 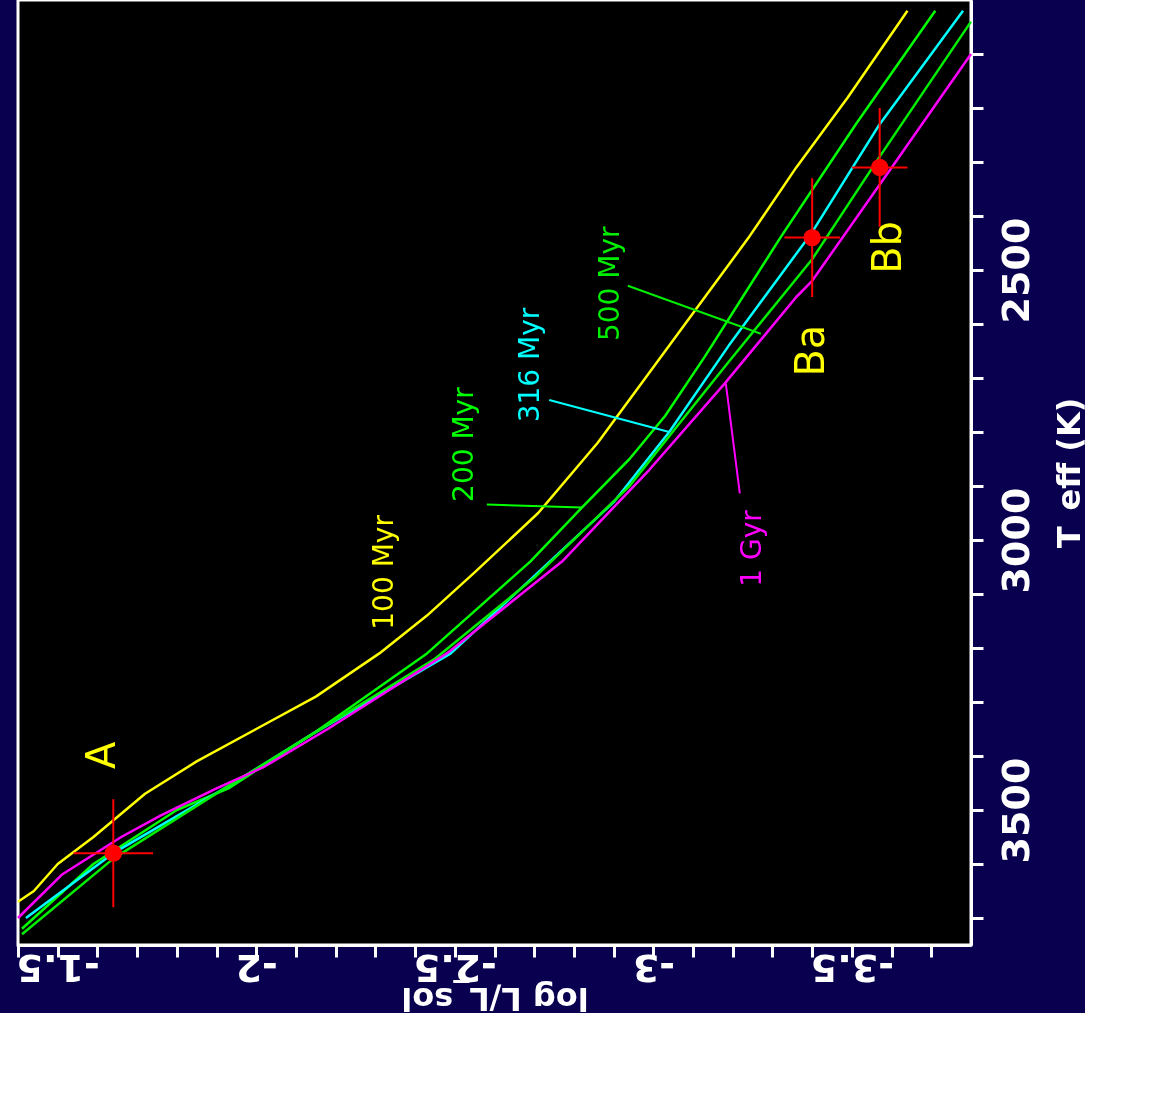 I want to click on annotation: A, so click(x=101, y=754).